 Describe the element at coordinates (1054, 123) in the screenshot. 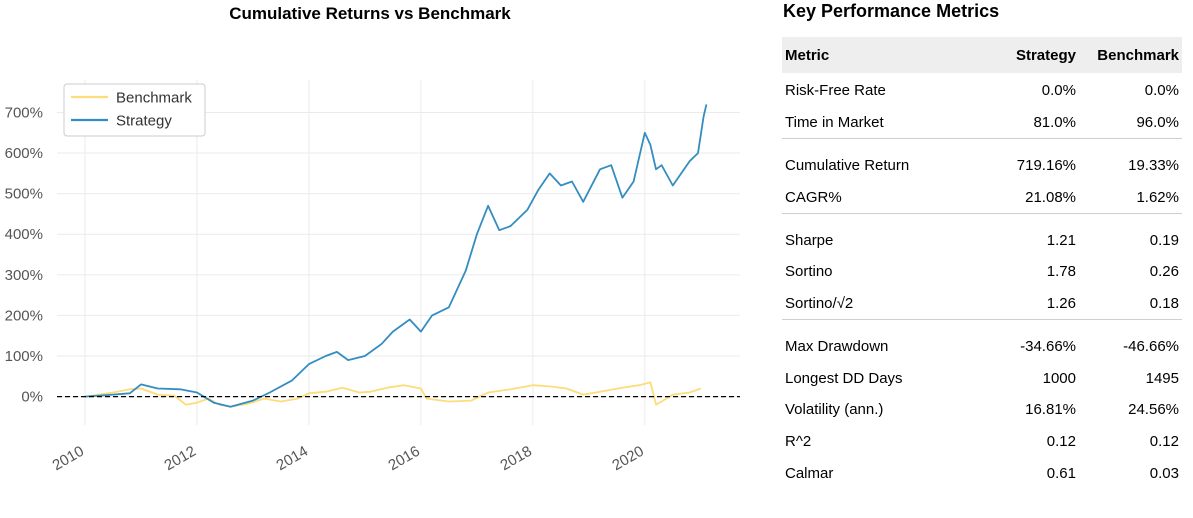

I see `metric-strategy-value: 81.0%` at that location.